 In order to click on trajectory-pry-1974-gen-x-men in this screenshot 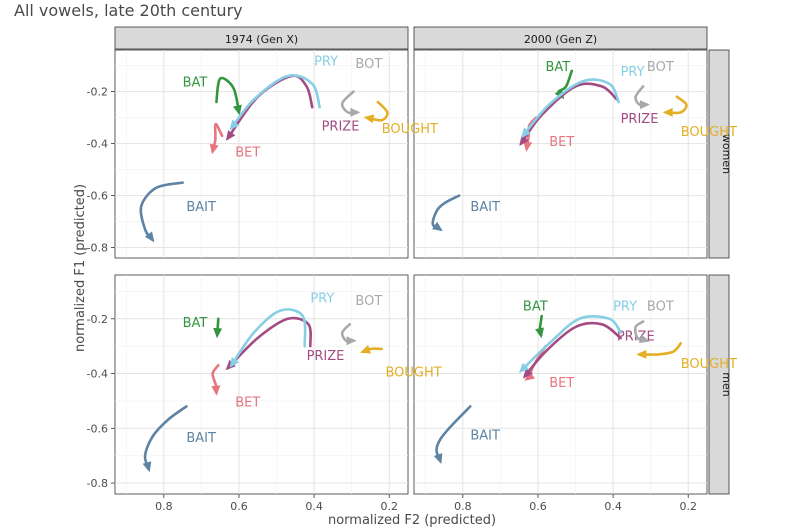, I will do `click(268, 337)`.